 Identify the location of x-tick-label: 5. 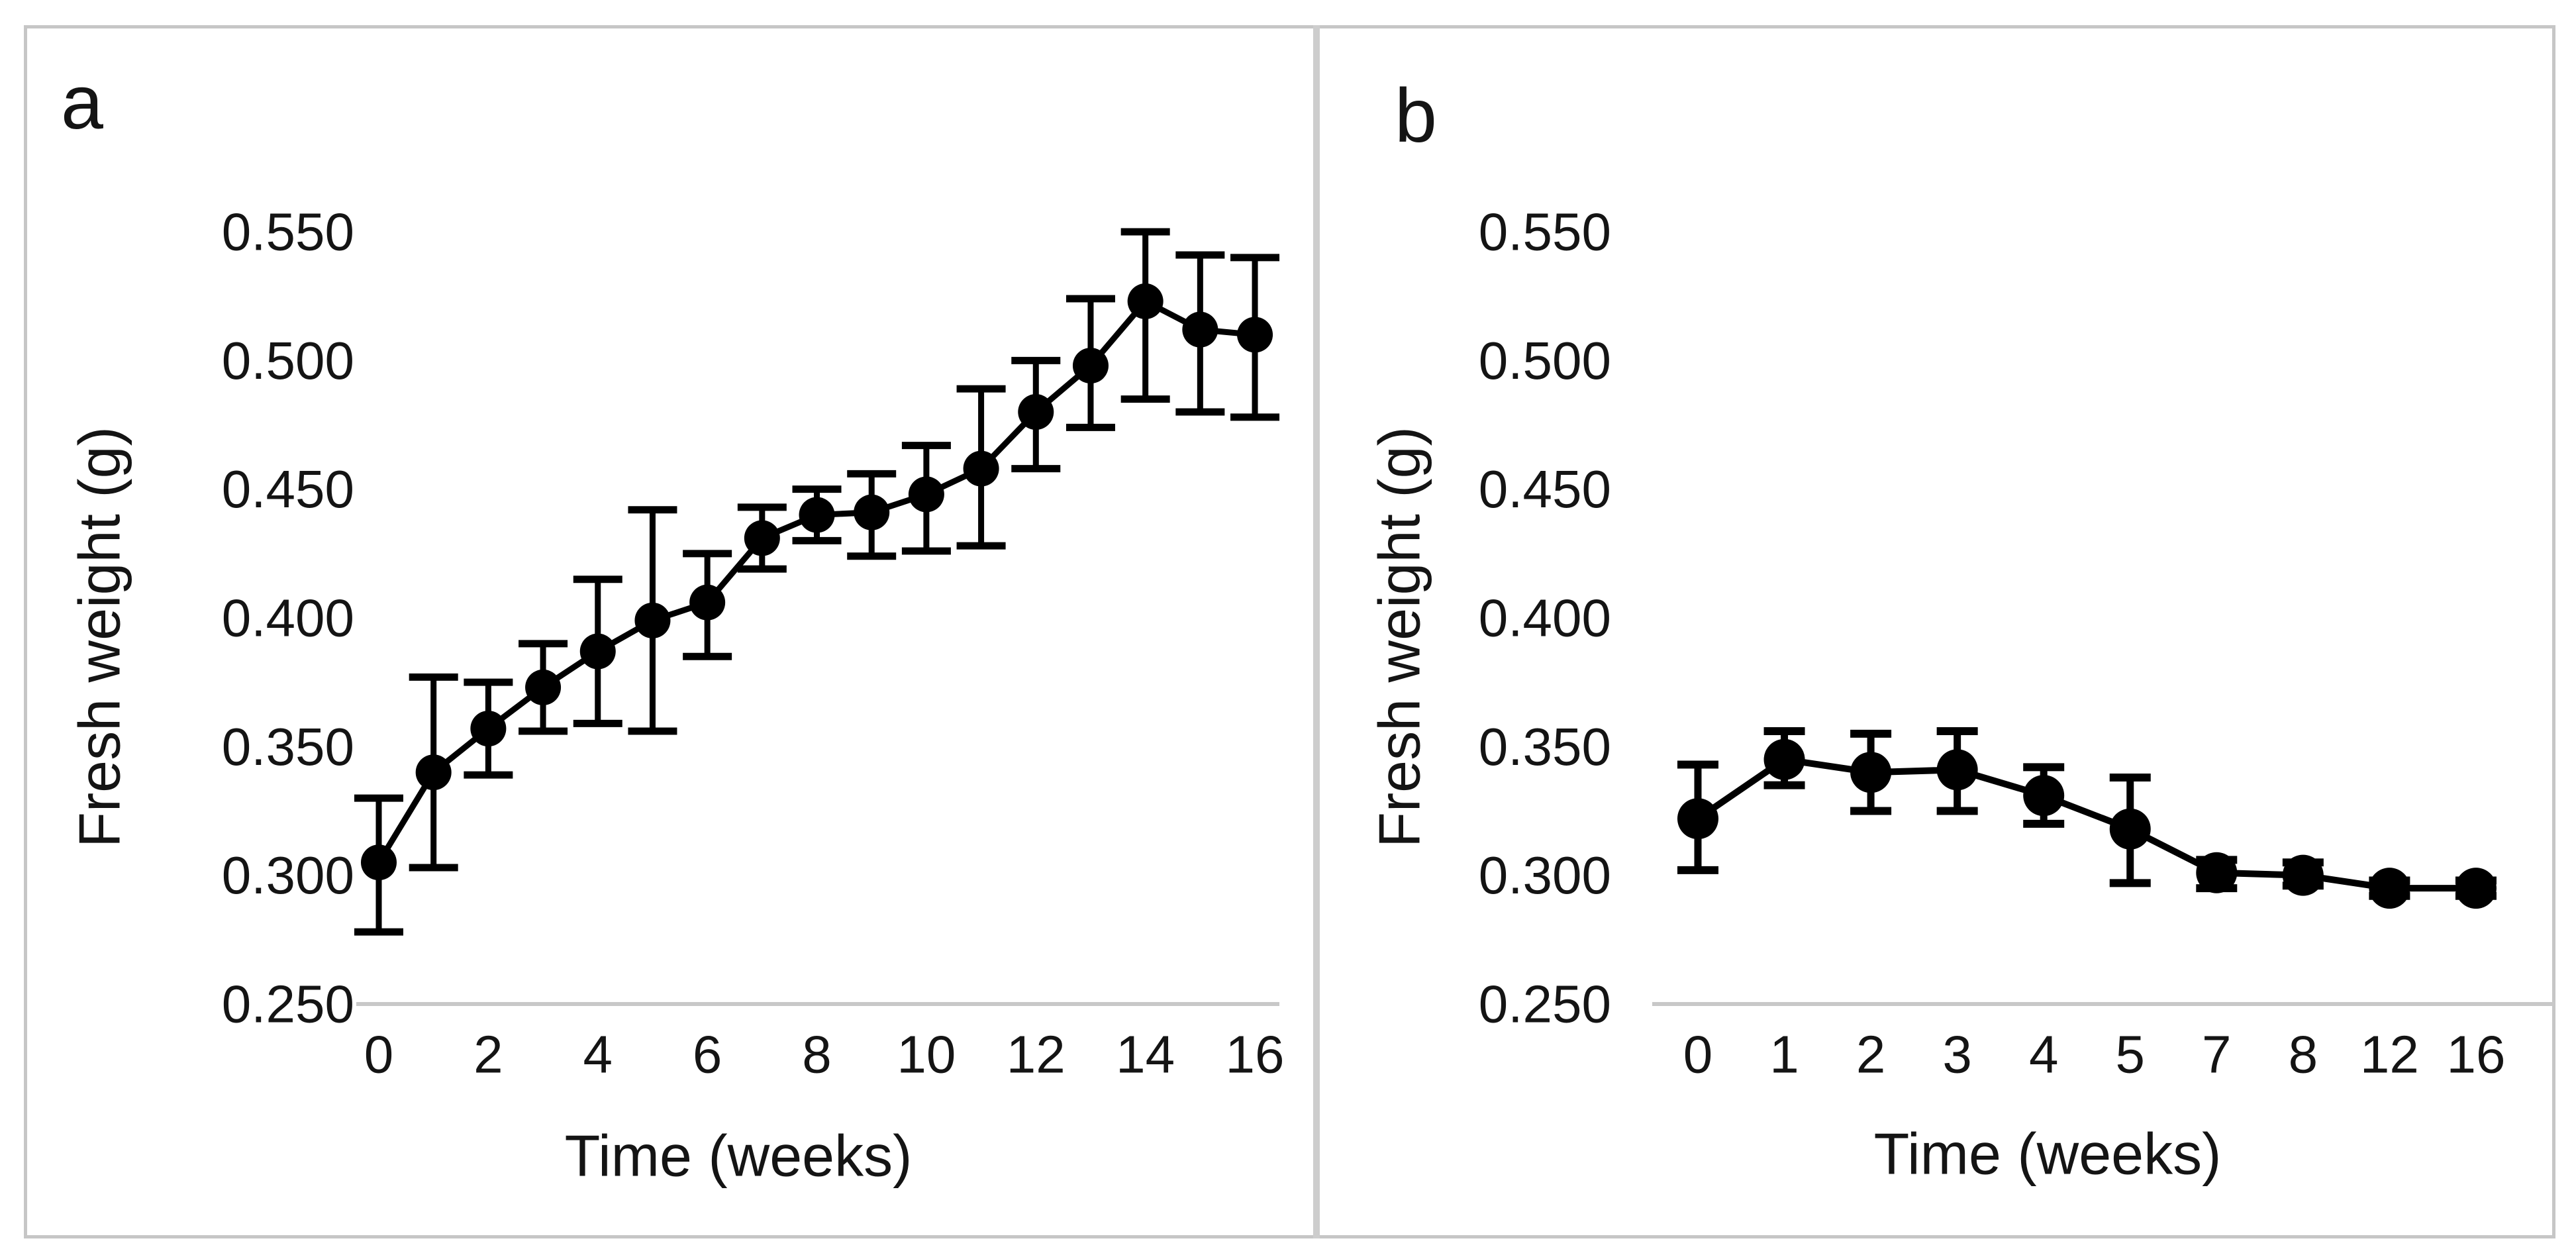
(2131, 1054).